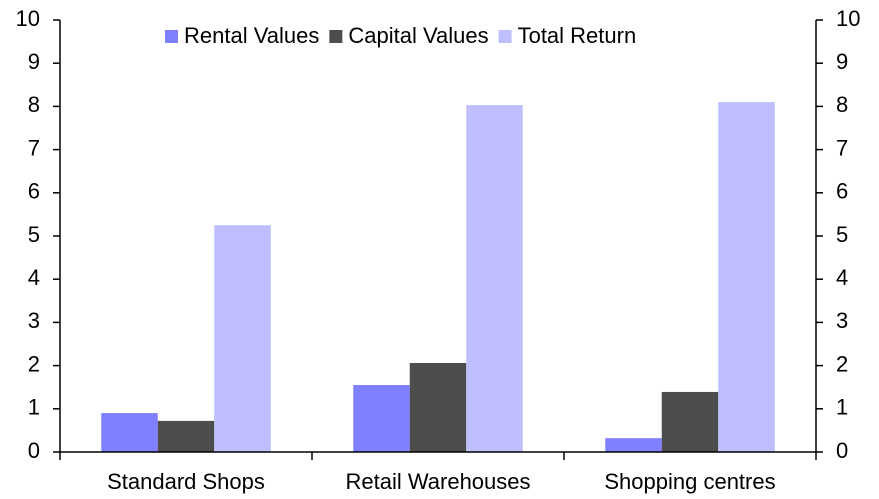 The width and height of the screenshot is (879, 499). I want to click on y2-tick-label: 0, so click(842, 450).